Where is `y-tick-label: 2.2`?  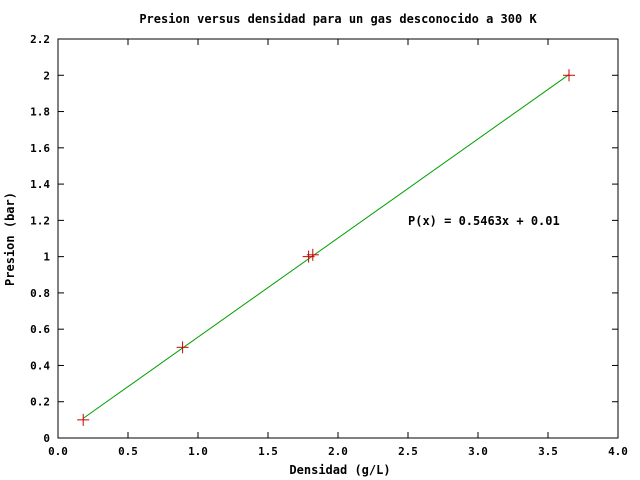
y-tick-label: 2.2 is located at coordinates (40, 39).